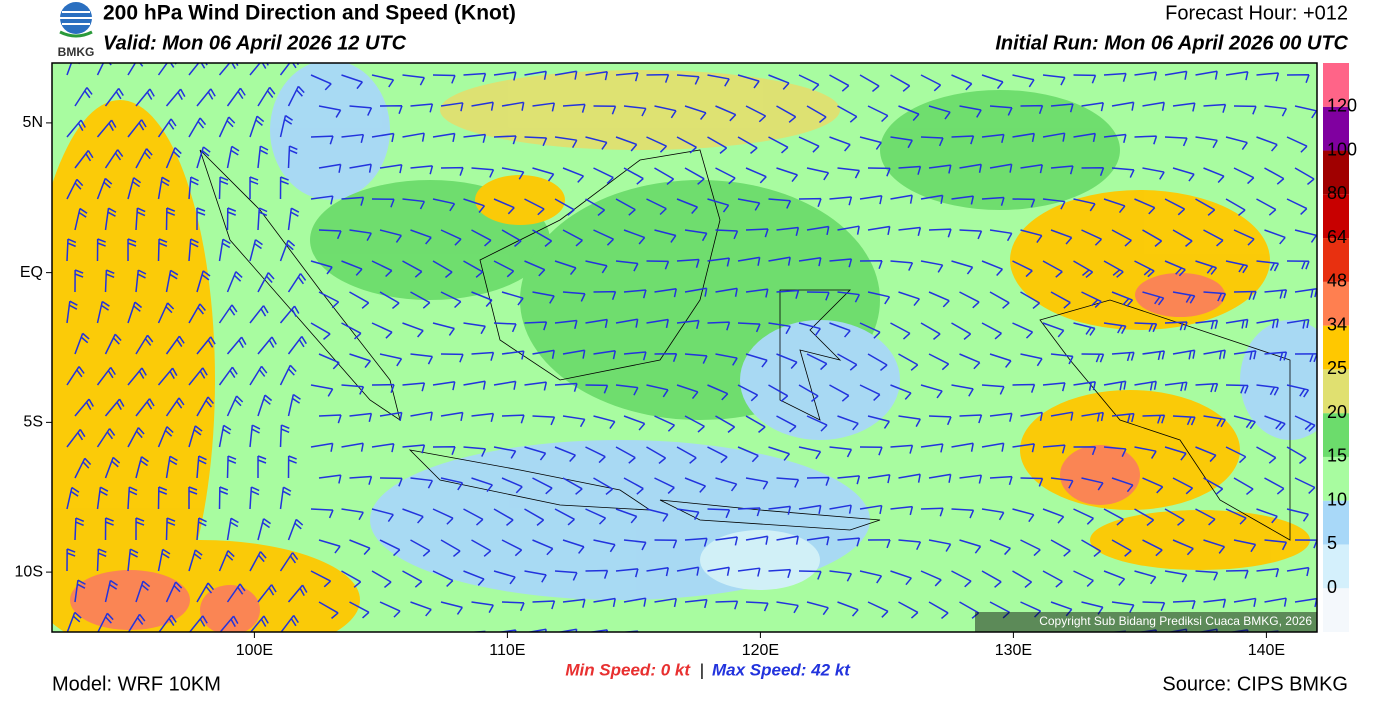 The width and height of the screenshot is (1400, 709). Describe the element at coordinates (1337, 499) in the screenshot. I see `colorbar-label: 10` at that location.